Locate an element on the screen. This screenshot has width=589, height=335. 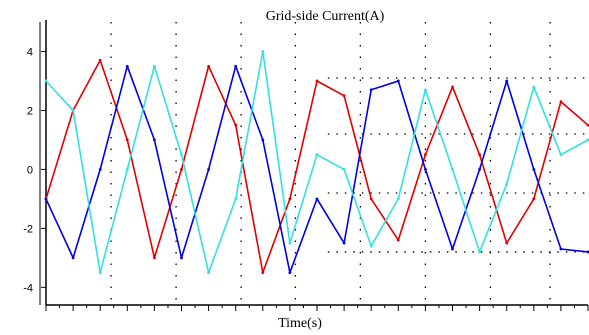
y-tick-label-0: 4 is located at coordinates (30, 52).